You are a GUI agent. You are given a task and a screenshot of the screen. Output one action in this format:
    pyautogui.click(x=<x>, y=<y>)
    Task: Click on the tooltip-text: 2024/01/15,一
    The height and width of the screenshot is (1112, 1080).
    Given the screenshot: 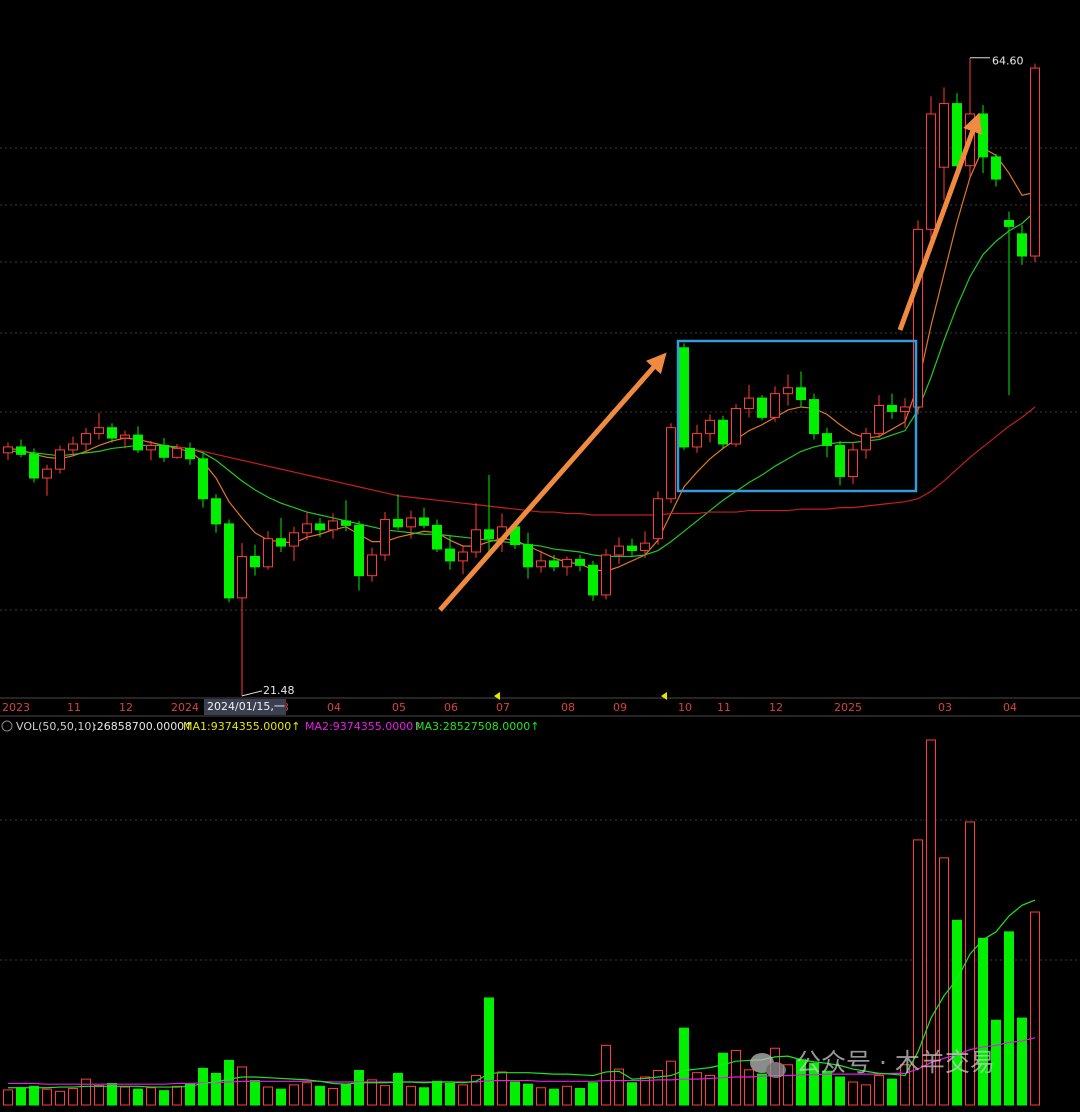 What is the action you would take?
    pyautogui.click(x=246, y=706)
    